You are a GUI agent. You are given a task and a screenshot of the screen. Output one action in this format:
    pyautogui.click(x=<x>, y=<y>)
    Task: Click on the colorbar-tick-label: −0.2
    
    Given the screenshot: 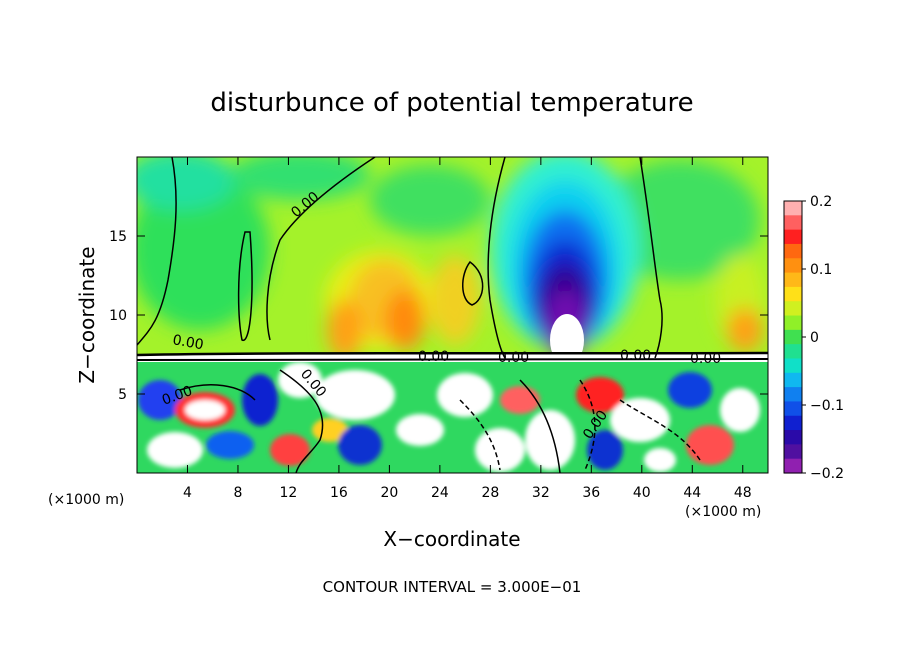 What is the action you would take?
    pyautogui.click(x=827, y=474)
    